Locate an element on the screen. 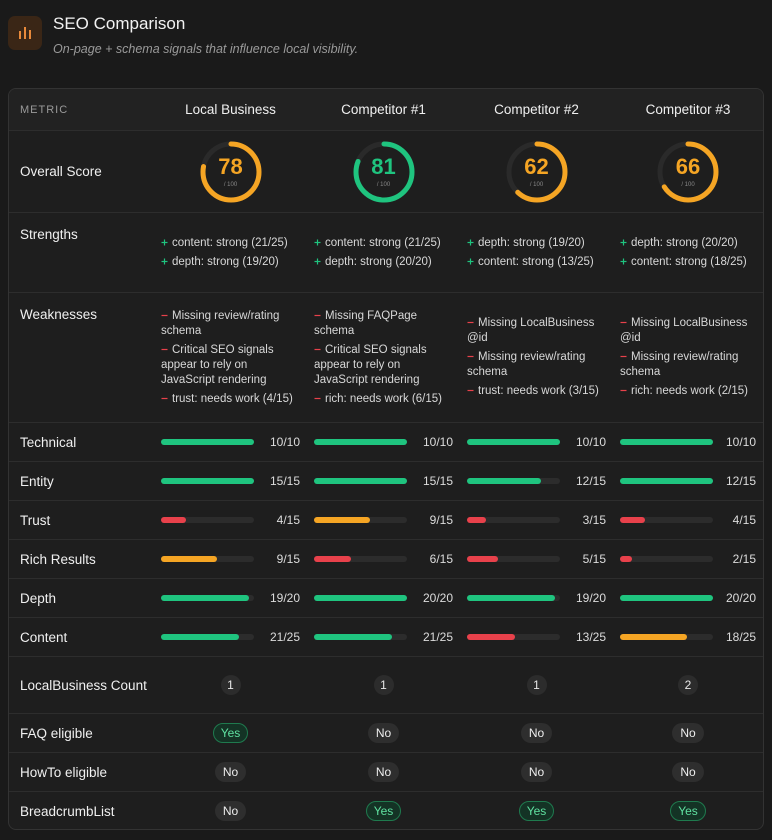 The height and width of the screenshot is (840, 772). strength-item: depth: strong (19/20) is located at coordinates (230, 262).